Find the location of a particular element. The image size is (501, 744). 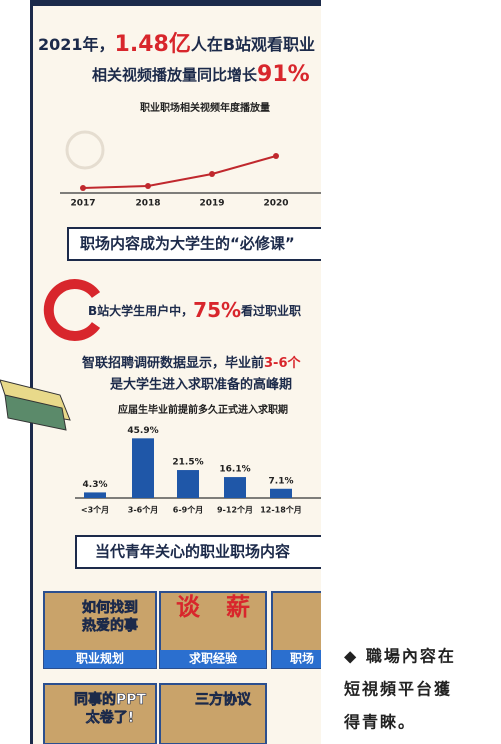

value-label: 7.1% is located at coordinates (281, 481).